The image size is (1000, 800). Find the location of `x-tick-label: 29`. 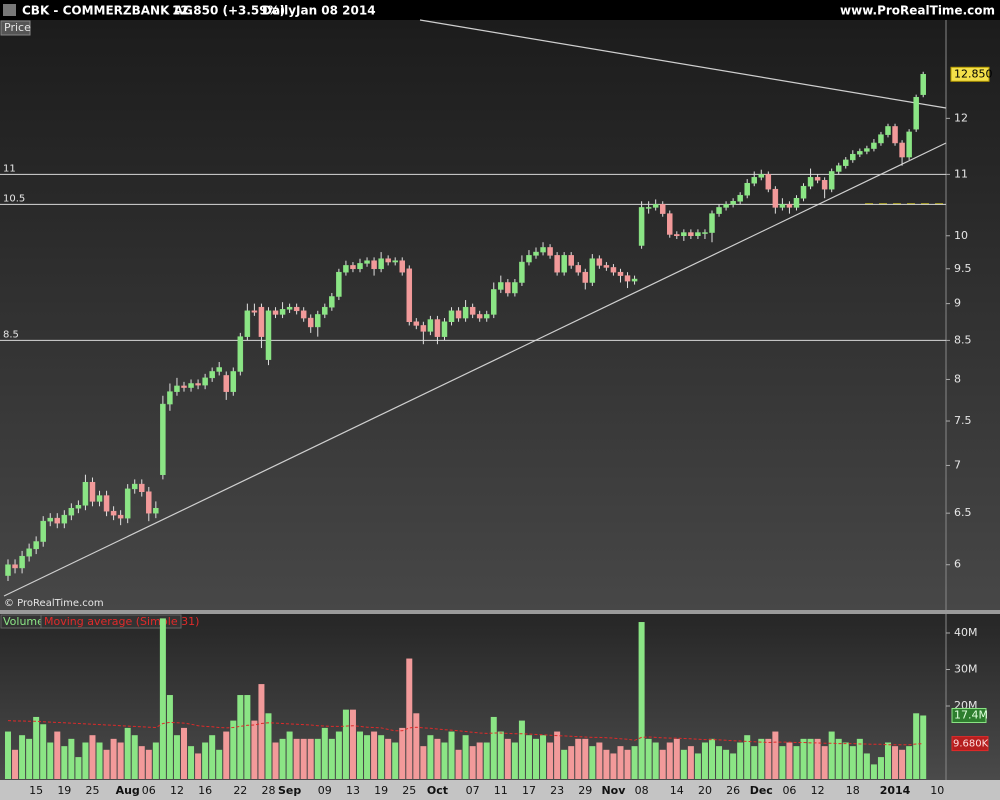

x-tick-label: 29 is located at coordinates (585, 790).